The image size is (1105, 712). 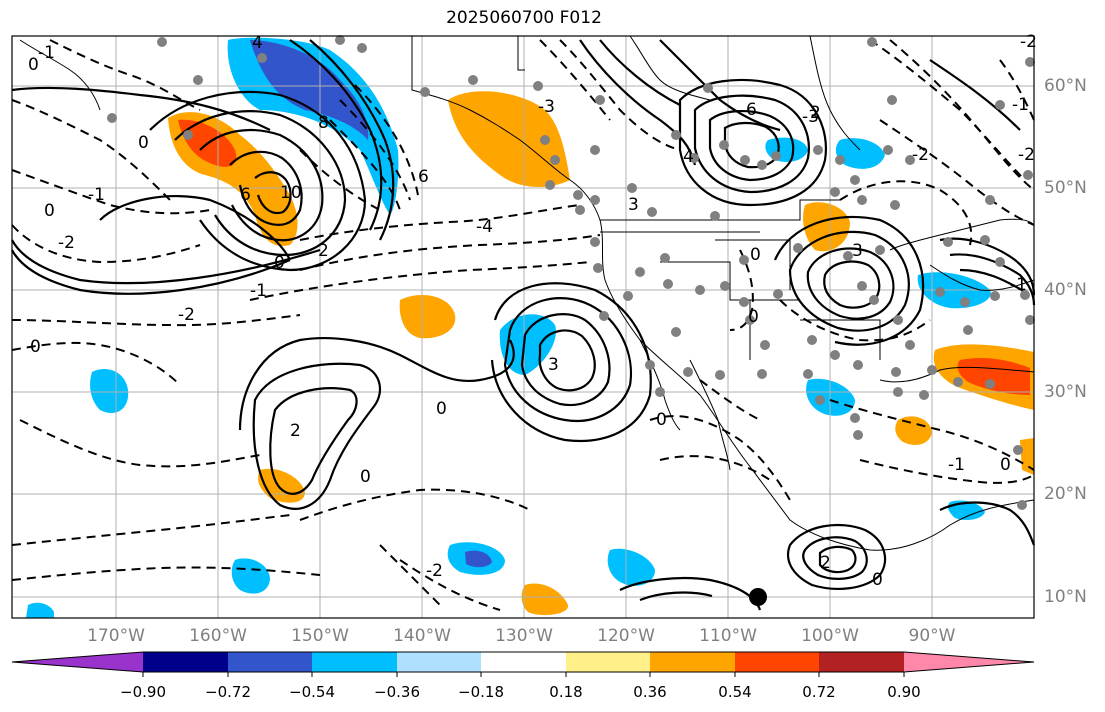 I want to click on lon-label-140w: 140°W, so click(x=422, y=636).